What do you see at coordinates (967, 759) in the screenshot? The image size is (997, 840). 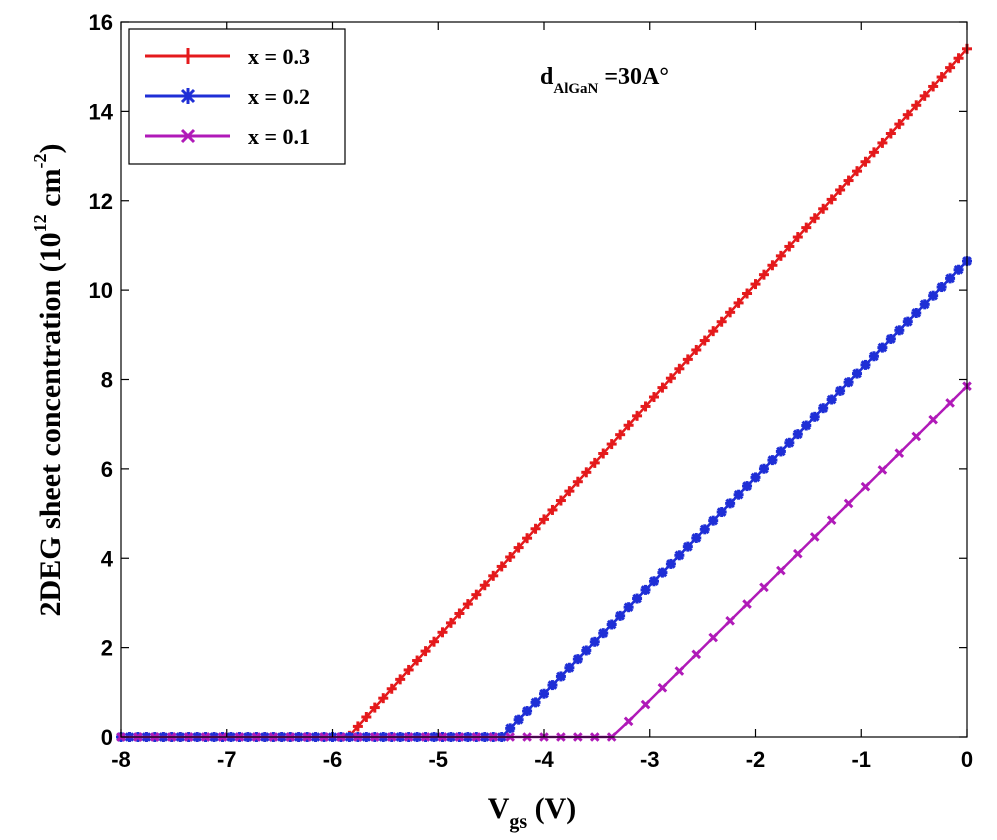 I see `x-tick-label: 0` at bounding box center [967, 759].